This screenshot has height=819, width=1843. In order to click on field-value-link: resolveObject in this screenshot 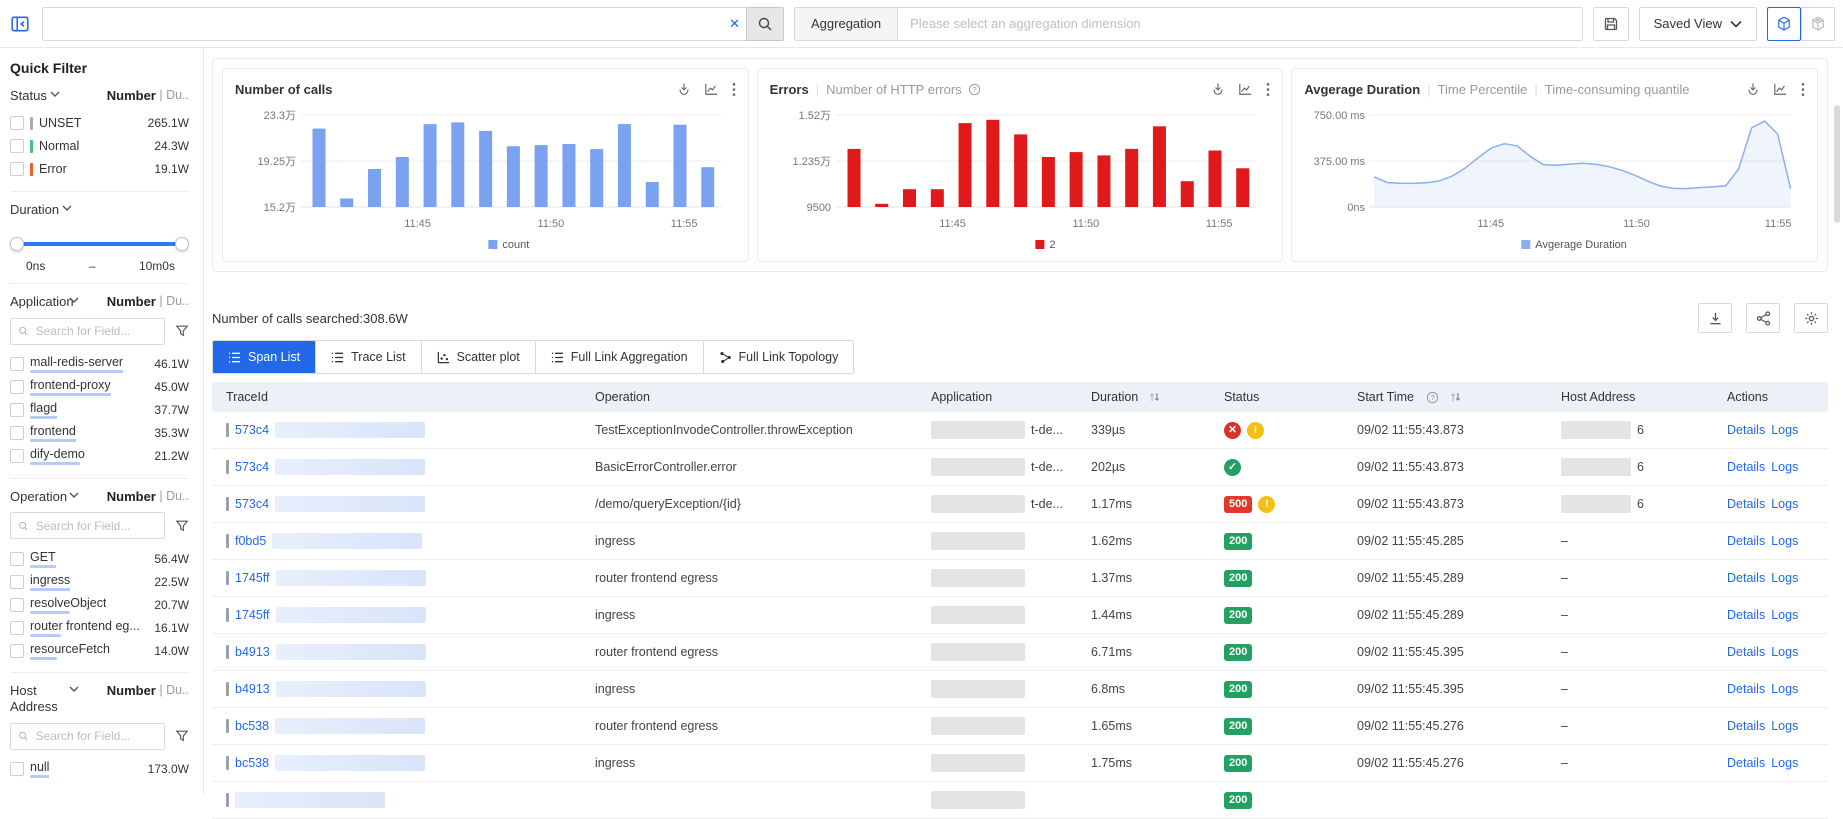, I will do `click(68, 605)`.